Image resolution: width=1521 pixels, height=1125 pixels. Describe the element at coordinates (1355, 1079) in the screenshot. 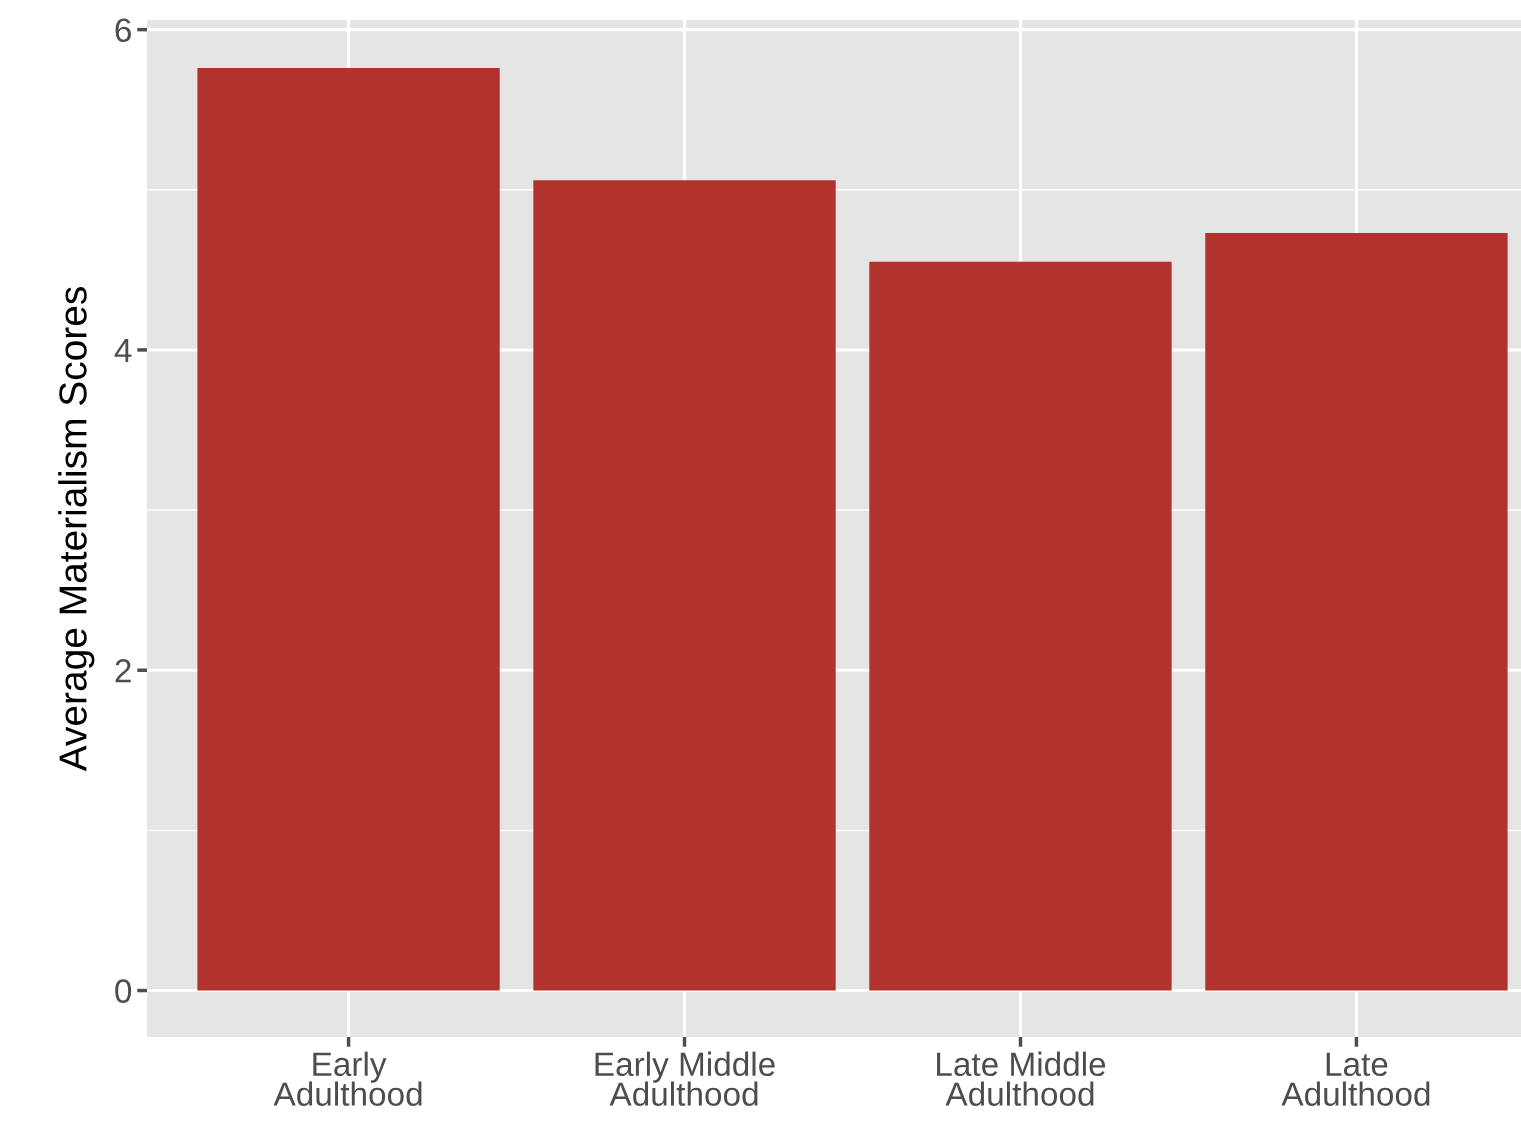

I see `x-tick-label: Late Adulthood` at that location.